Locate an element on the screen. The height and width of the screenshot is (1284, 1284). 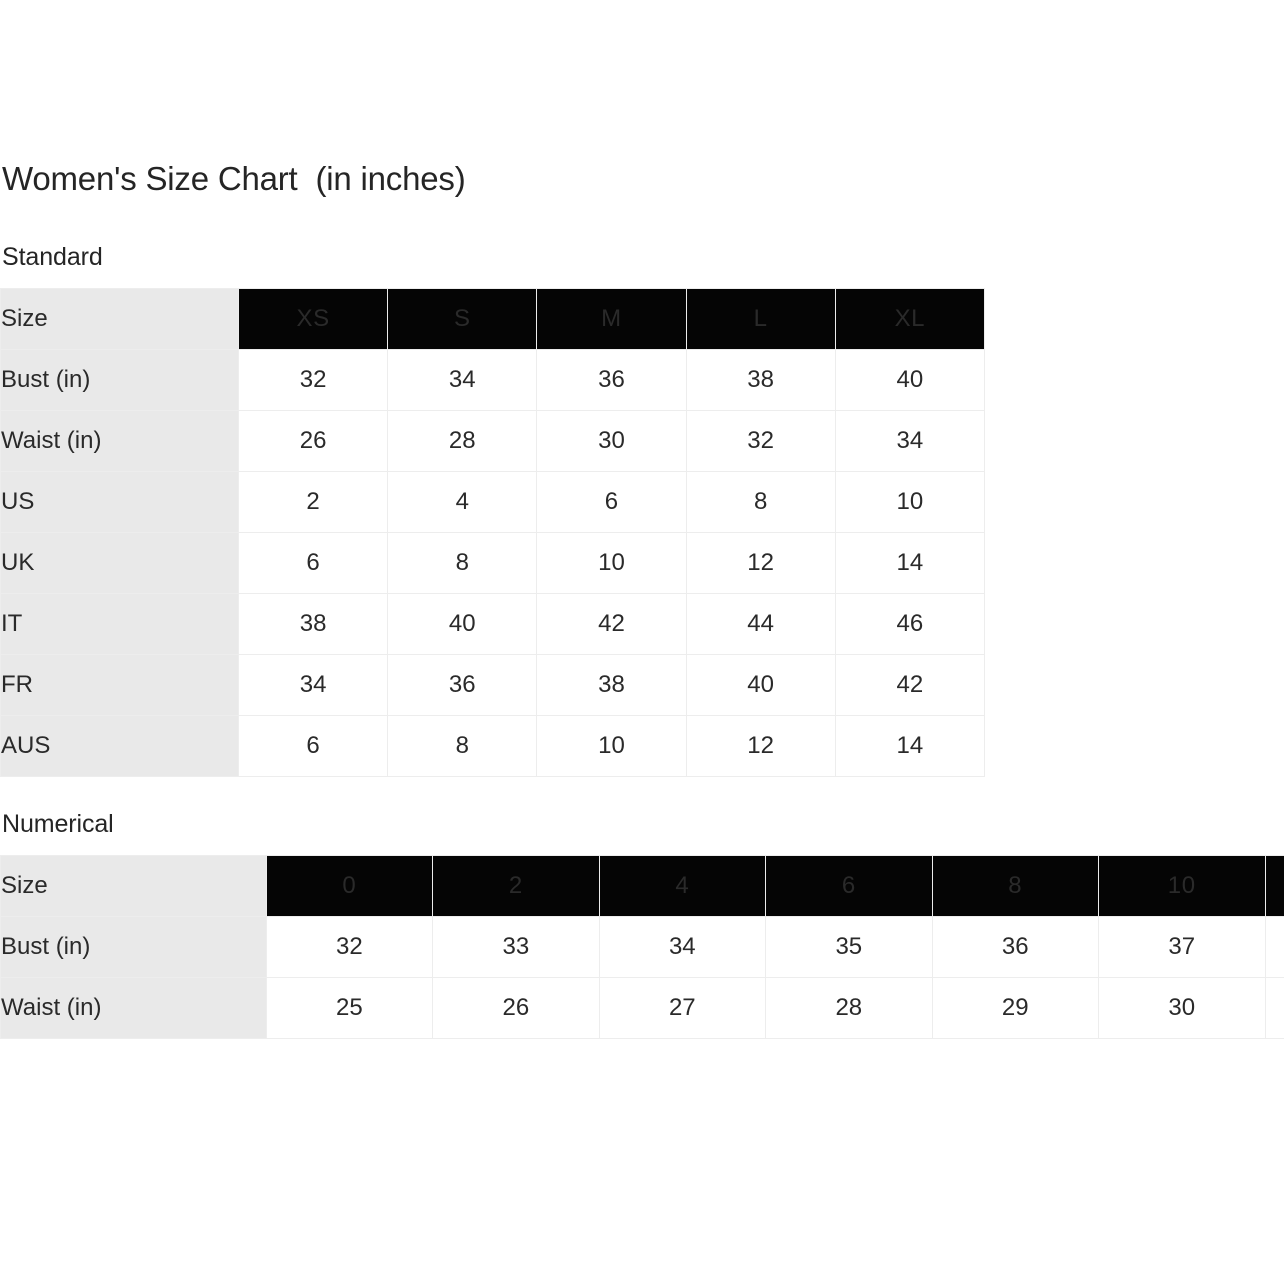
column-header-s: S is located at coordinates (462, 319).